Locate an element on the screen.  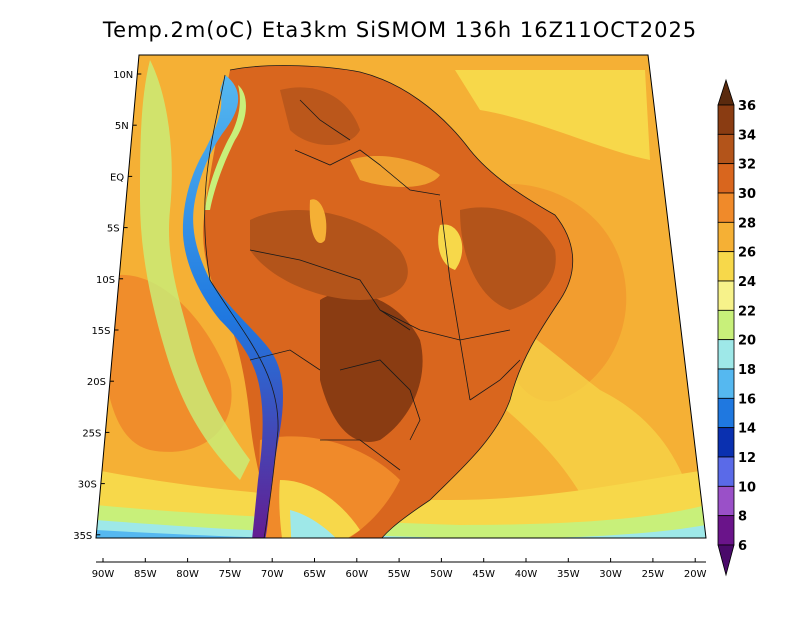
lat-tick-label: 5N is located at coordinates (122, 126).